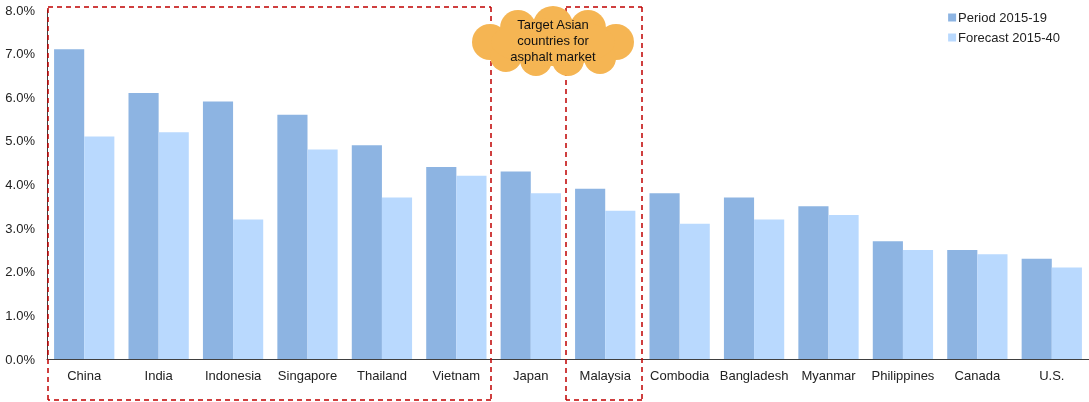 The width and height of the screenshot is (1089, 402). What do you see at coordinates (20, 141) in the screenshot?
I see `y-tick-label: 5.0%` at bounding box center [20, 141].